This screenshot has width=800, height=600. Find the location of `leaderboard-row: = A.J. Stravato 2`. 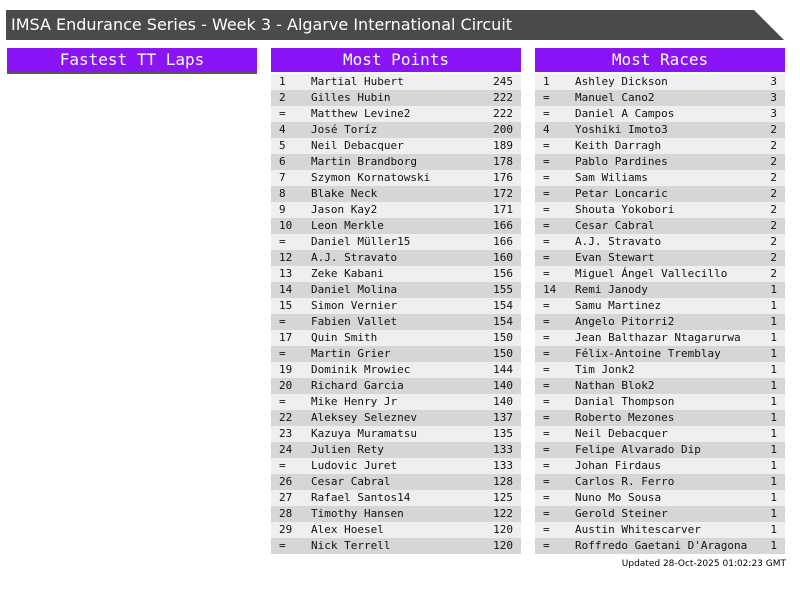

leaderboard-row: = A.J. Stravato 2 is located at coordinates (660, 242).